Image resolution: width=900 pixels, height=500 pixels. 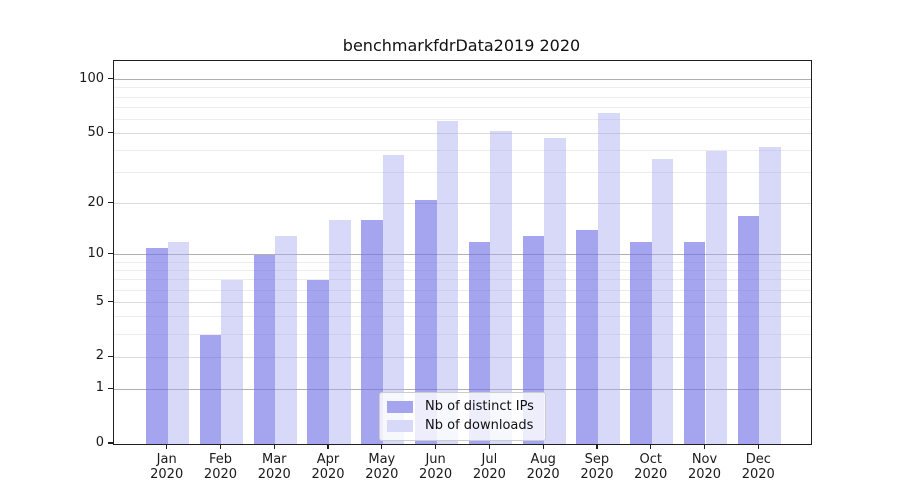 I want to click on bar-jan-2020-downloads, so click(x=178, y=342).